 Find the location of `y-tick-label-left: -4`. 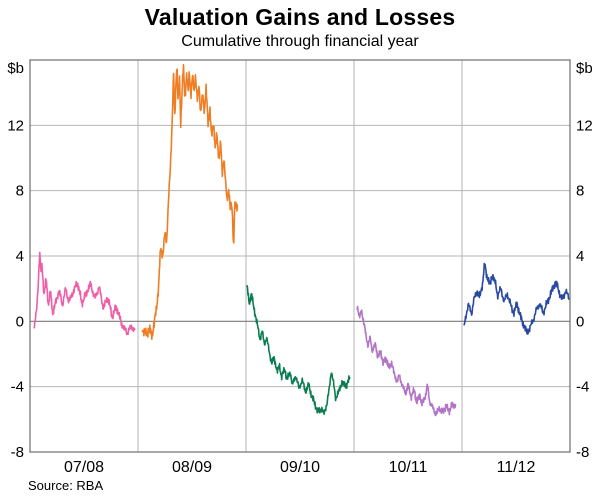

y-tick-label-left: -4 is located at coordinates (17, 387).